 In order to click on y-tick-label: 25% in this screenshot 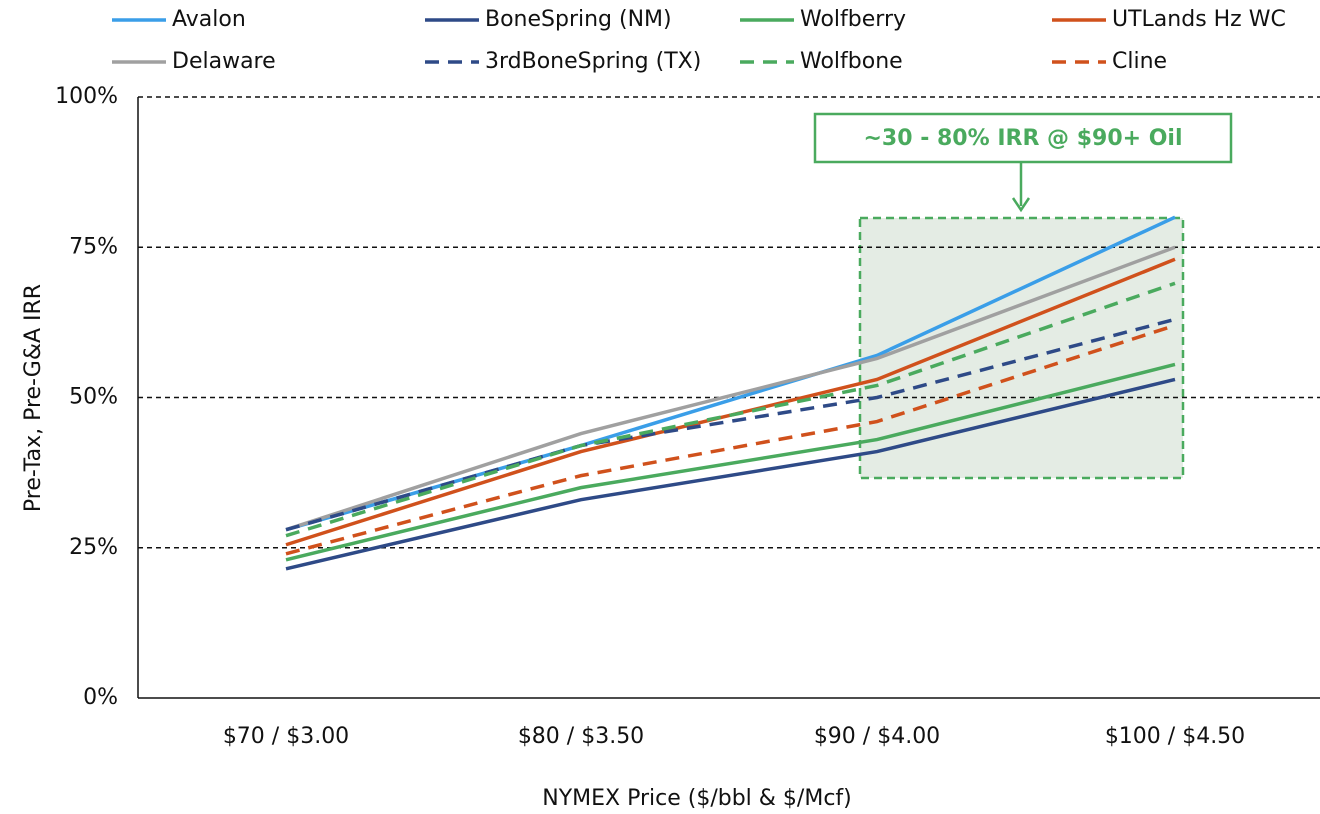, I will do `click(93, 547)`.